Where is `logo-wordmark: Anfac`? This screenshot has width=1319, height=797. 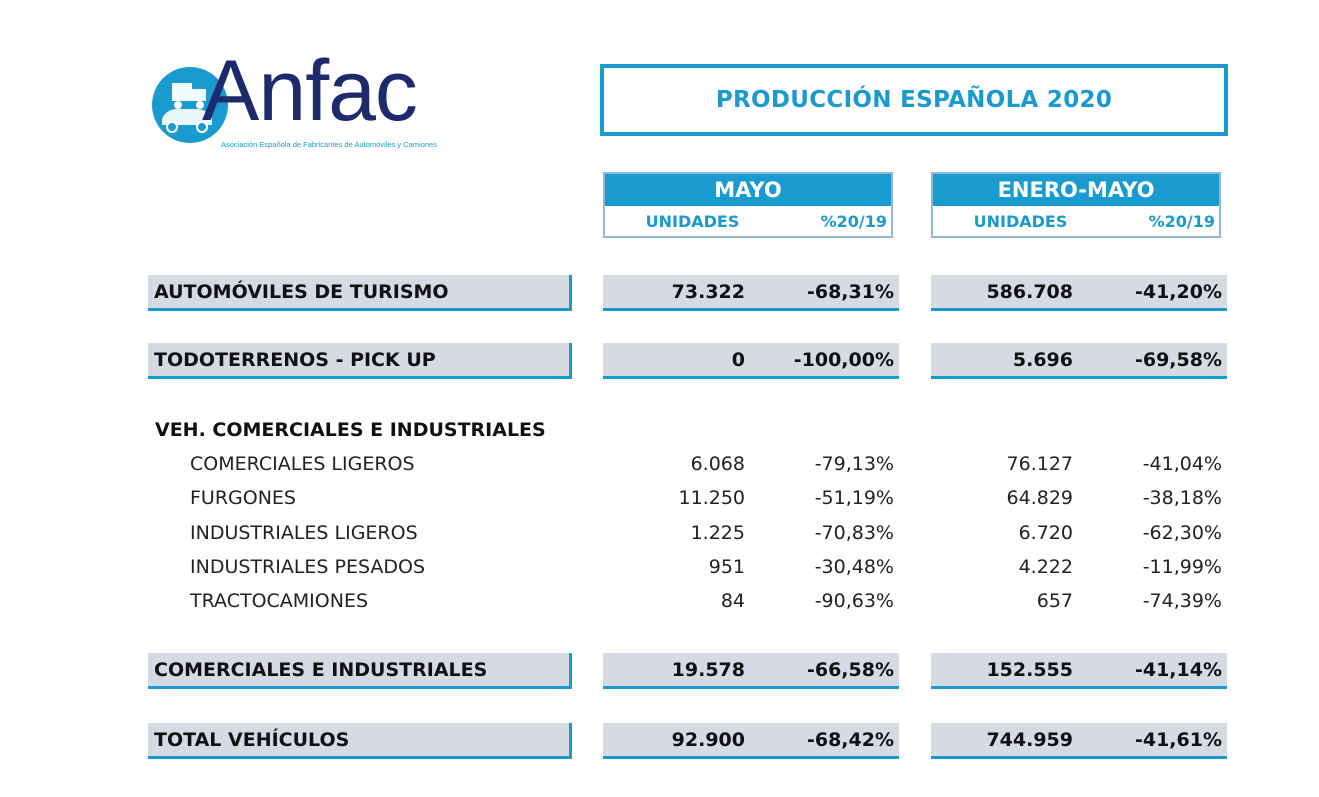
logo-wordmark: Anfac is located at coordinates (310, 91).